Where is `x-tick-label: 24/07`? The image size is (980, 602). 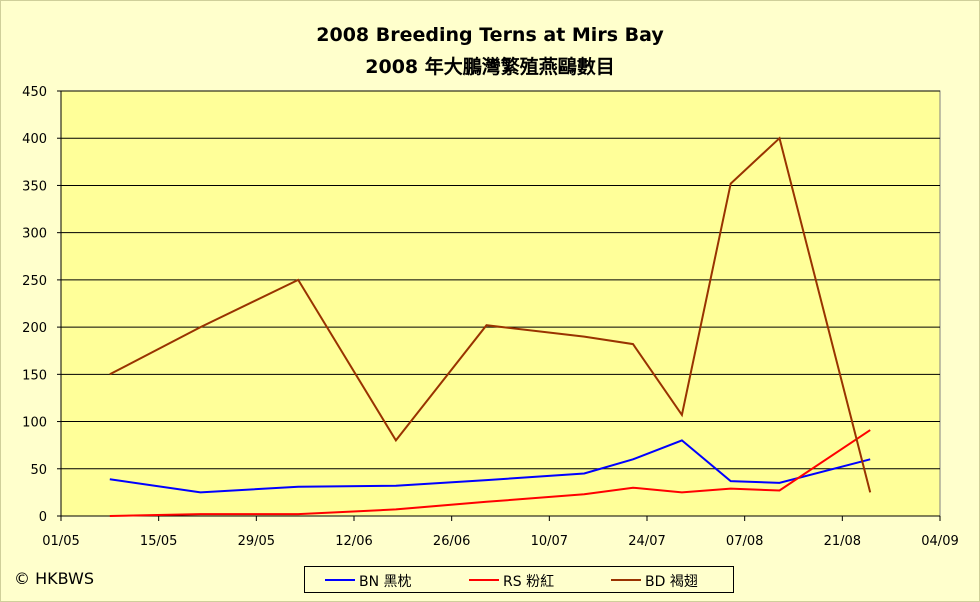 x-tick-label: 24/07 is located at coordinates (646, 541).